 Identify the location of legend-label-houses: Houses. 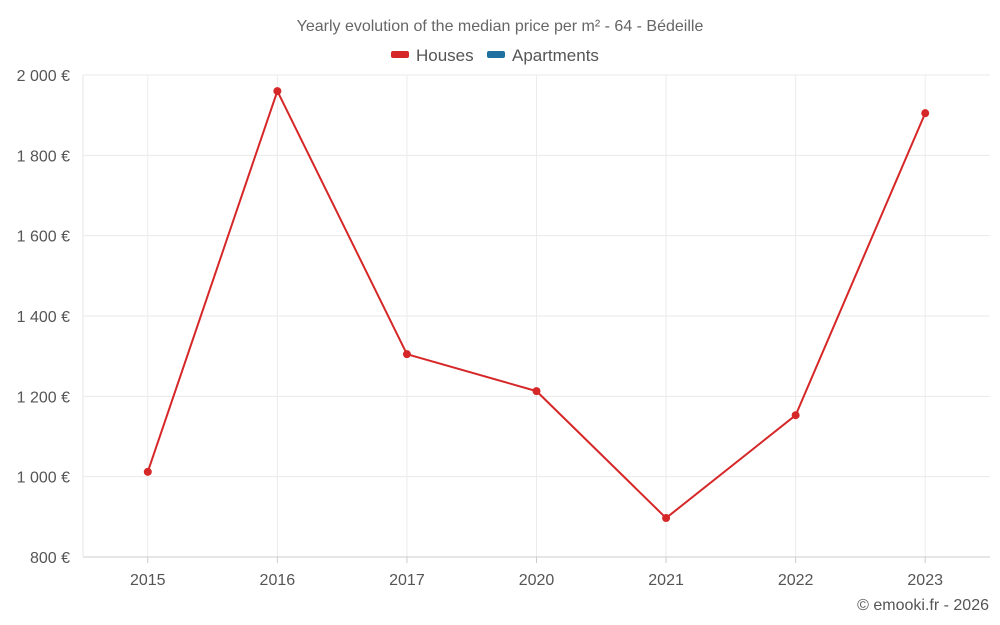
(445, 55).